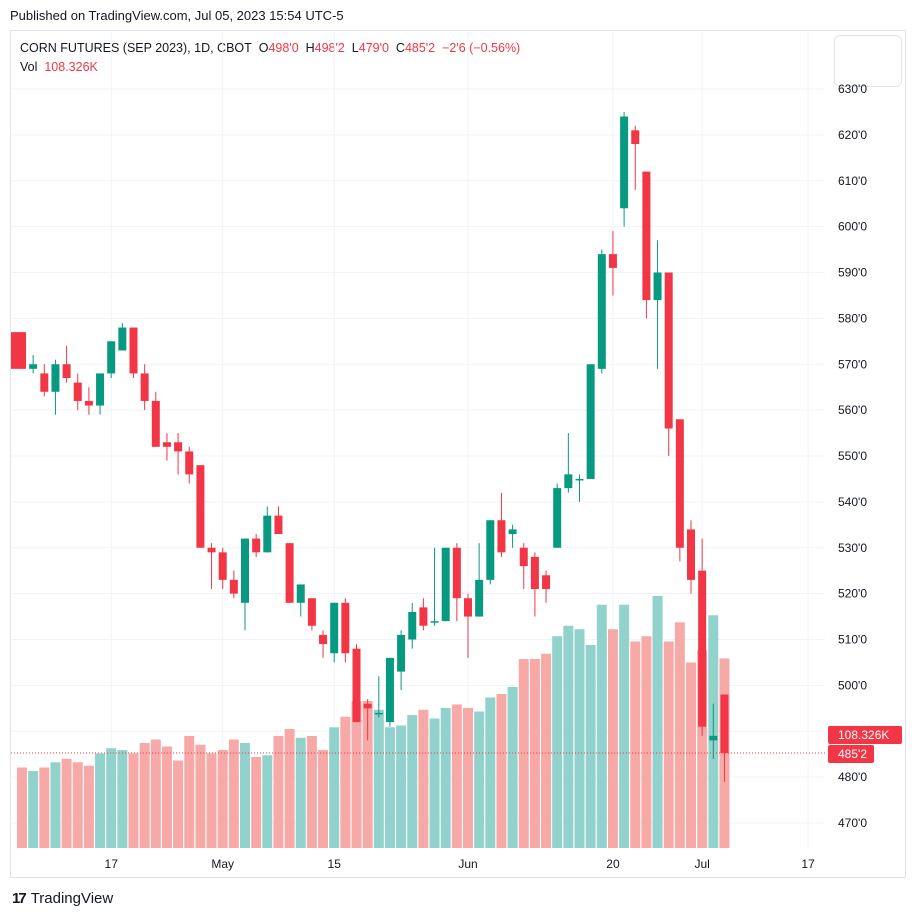 This screenshot has width=916, height=919. I want to click on y-tick-label: 590'0, so click(852, 273).